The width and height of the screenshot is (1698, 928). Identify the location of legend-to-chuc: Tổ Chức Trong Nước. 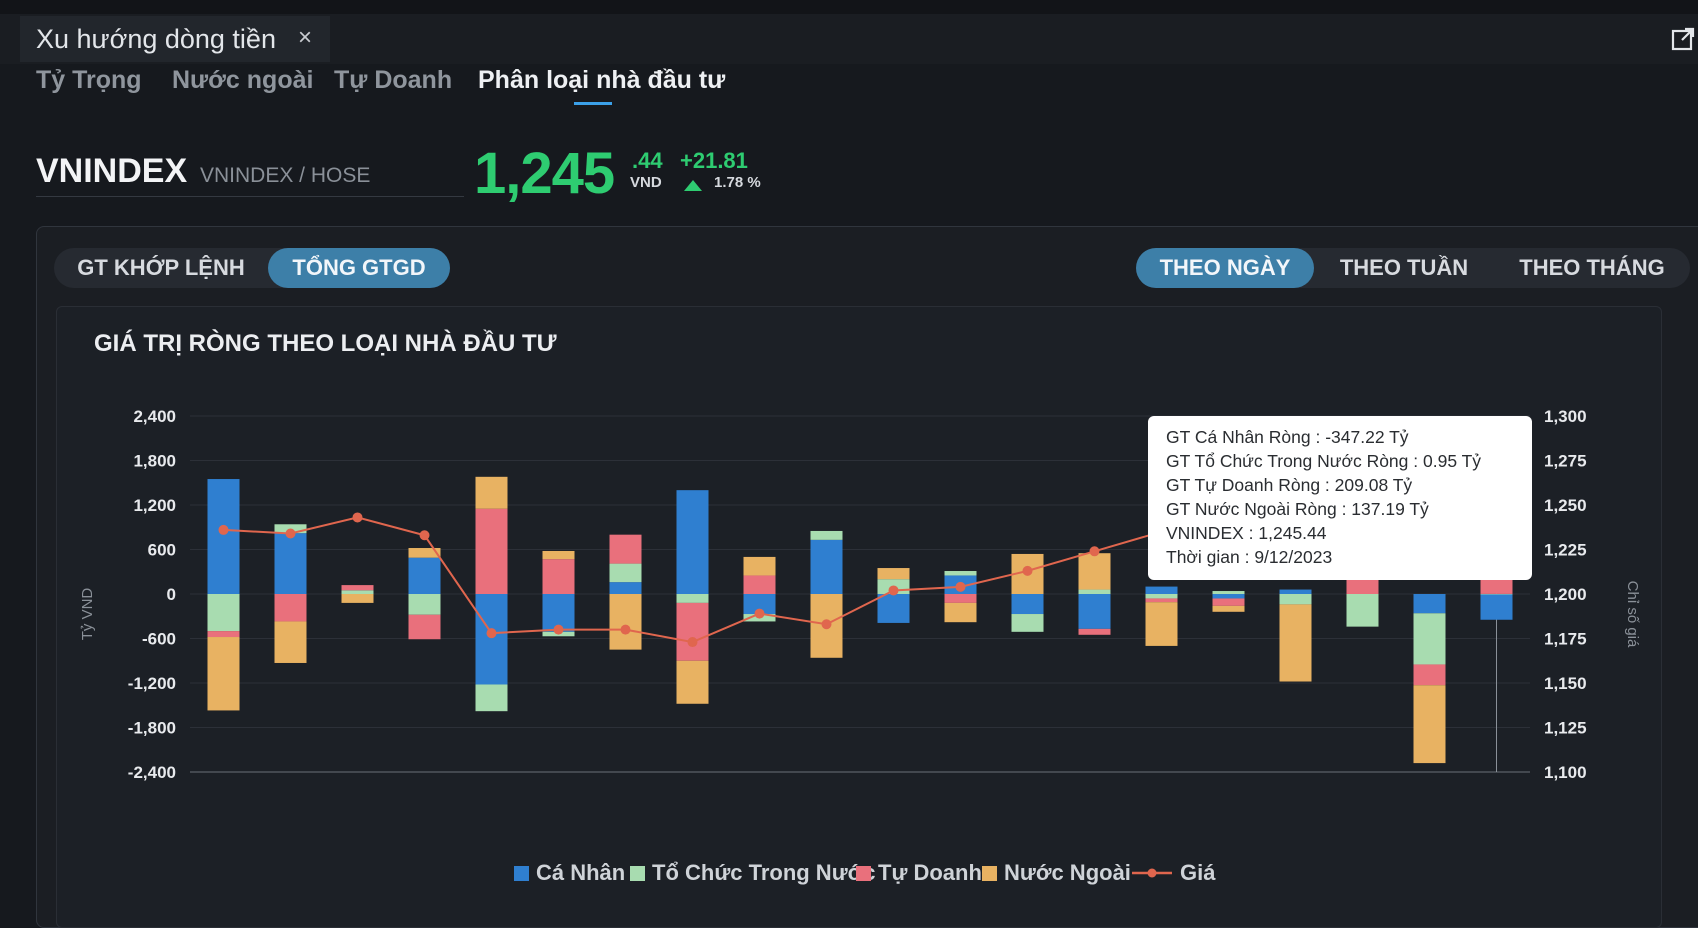
(753, 873).